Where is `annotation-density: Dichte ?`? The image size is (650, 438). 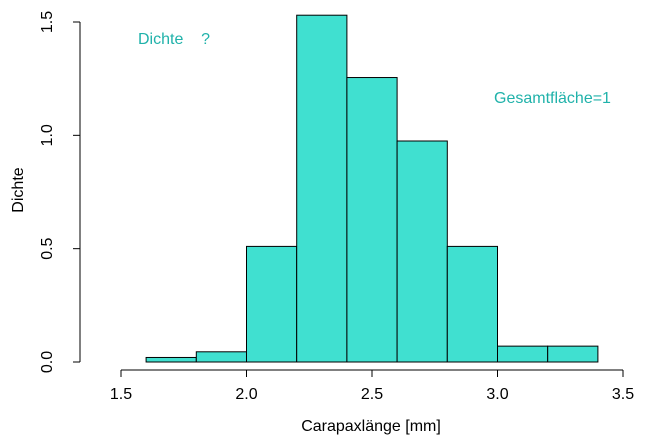 annotation-density: Dichte ? is located at coordinates (174, 39).